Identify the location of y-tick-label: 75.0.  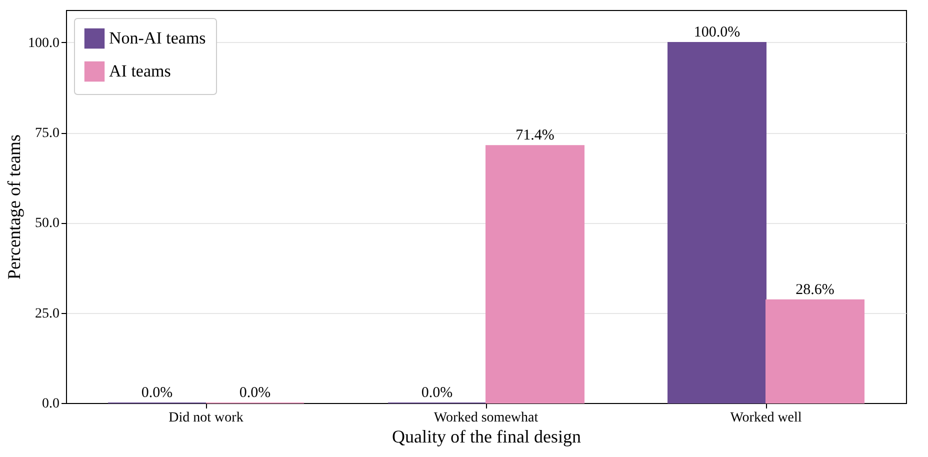
(47, 134).